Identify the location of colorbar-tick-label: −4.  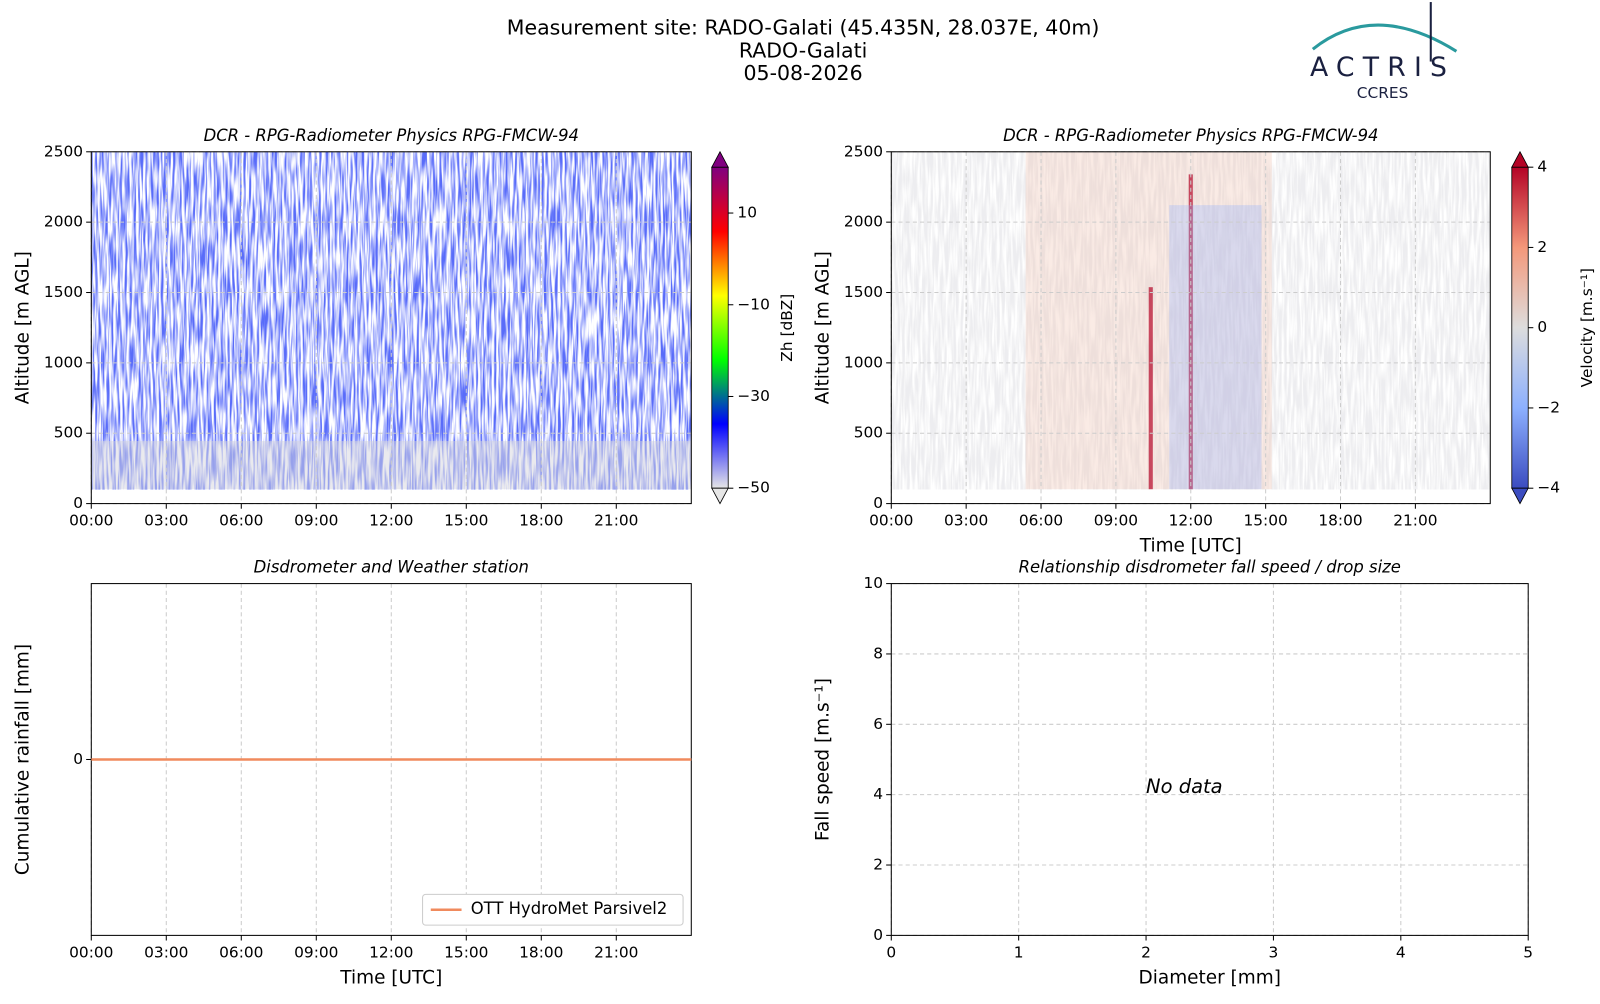
(1548, 488).